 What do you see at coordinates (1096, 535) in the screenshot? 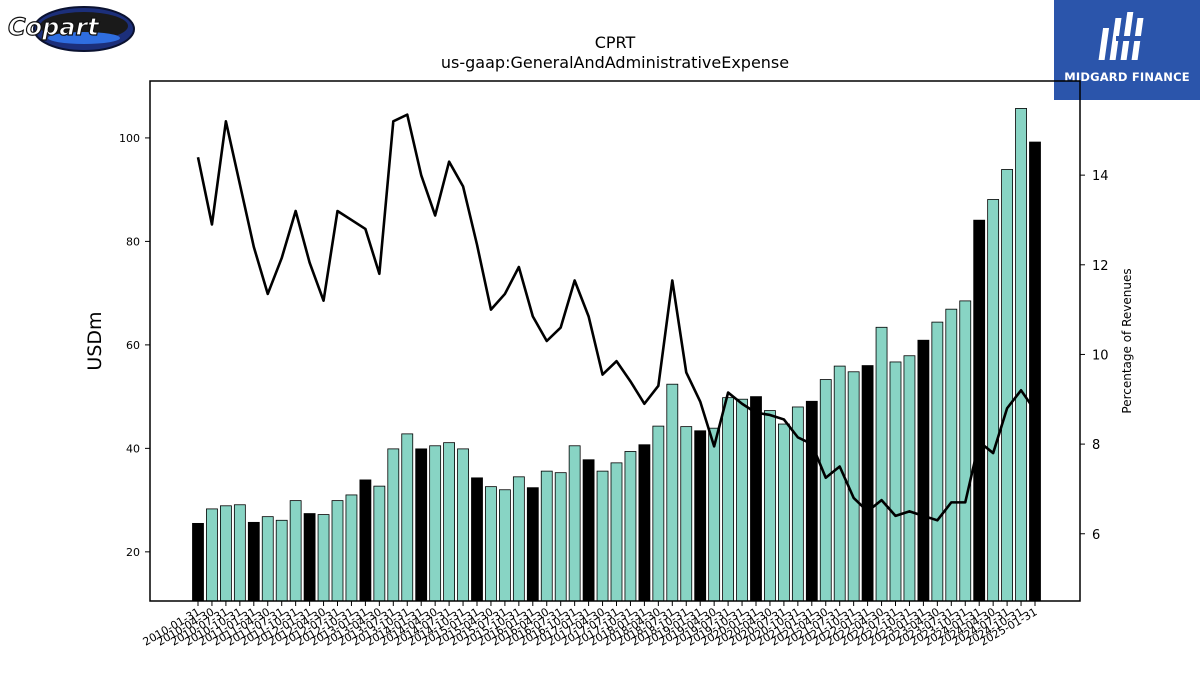
I see `y2-tick-label: 6` at bounding box center [1096, 535].